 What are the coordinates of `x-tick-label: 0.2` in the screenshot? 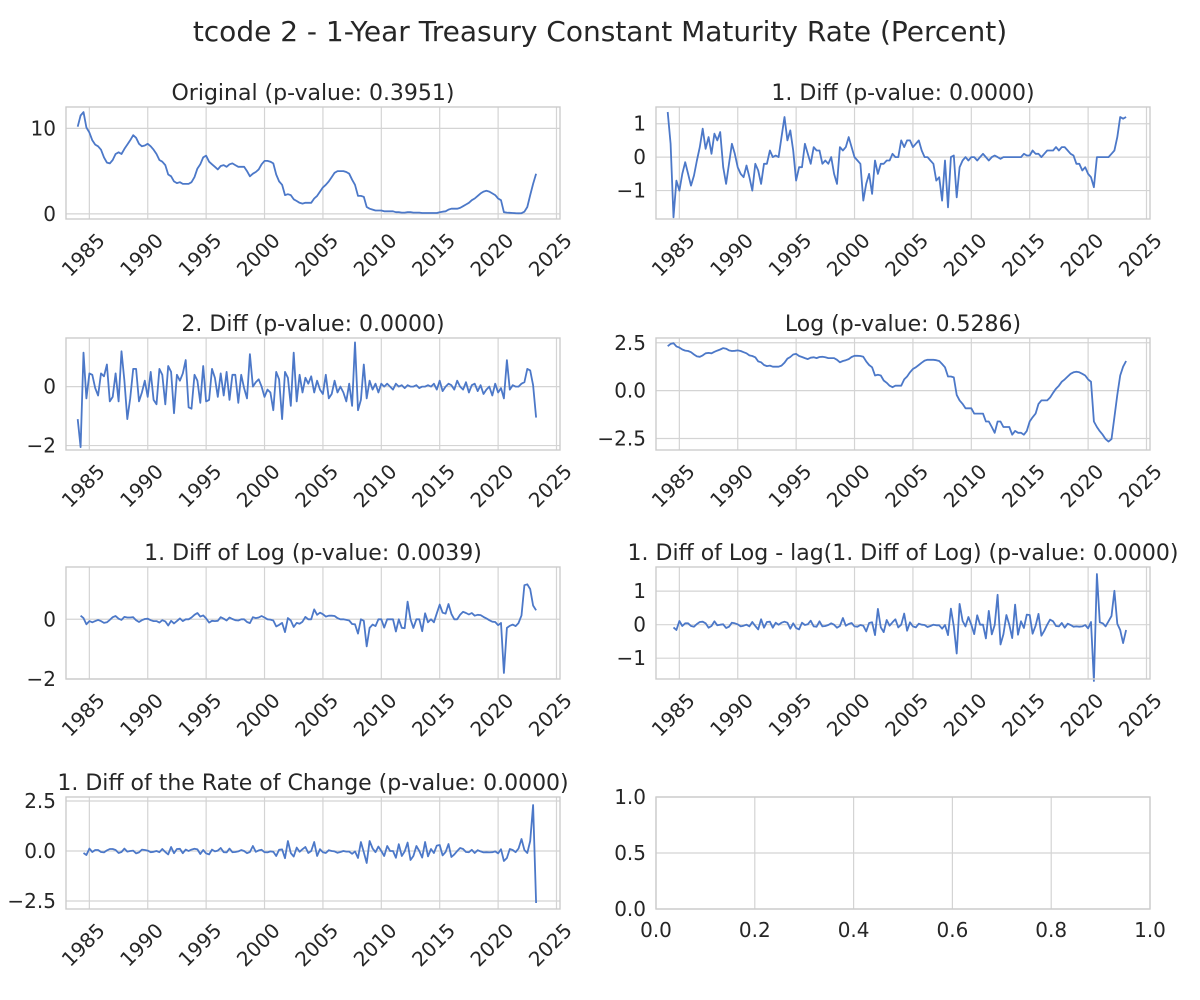 It's located at (755, 930).